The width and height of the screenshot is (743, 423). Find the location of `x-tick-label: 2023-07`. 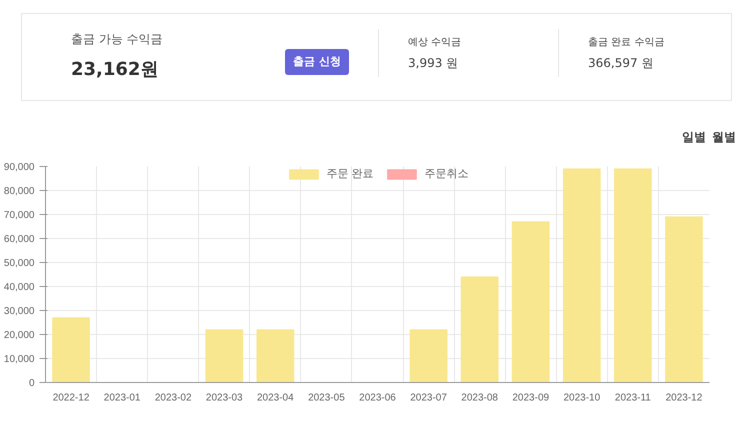

x-tick-label: 2023-07 is located at coordinates (429, 398).